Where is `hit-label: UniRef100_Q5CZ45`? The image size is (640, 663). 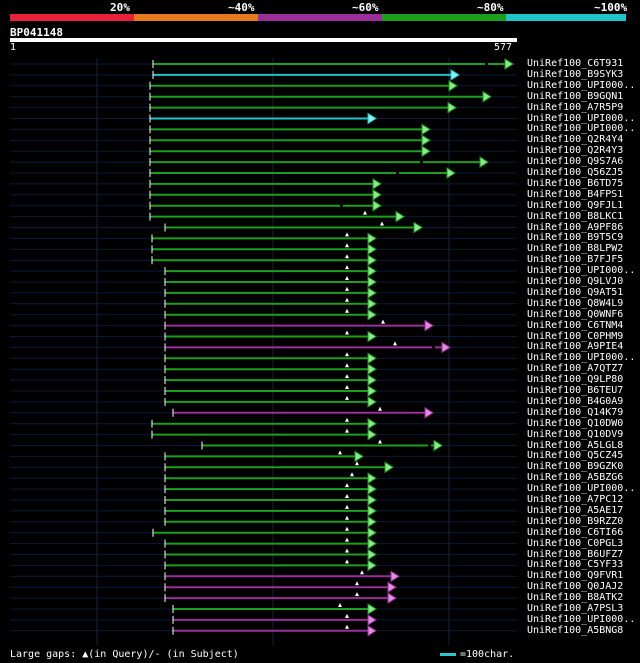
hit-label: UniRef100_Q5CZ45 is located at coordinates (575, 456).